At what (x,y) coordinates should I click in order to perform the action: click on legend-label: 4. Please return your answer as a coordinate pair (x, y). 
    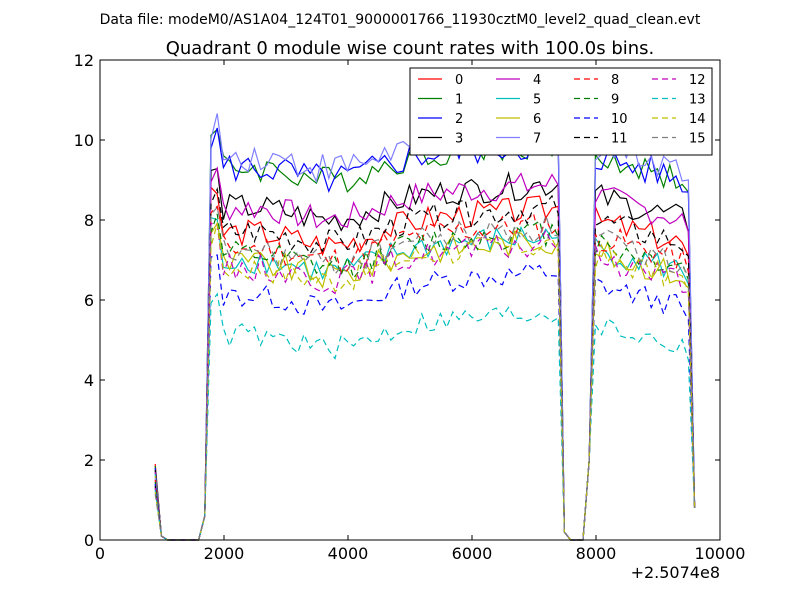
    Looking at the image, I should click on (537, 80).